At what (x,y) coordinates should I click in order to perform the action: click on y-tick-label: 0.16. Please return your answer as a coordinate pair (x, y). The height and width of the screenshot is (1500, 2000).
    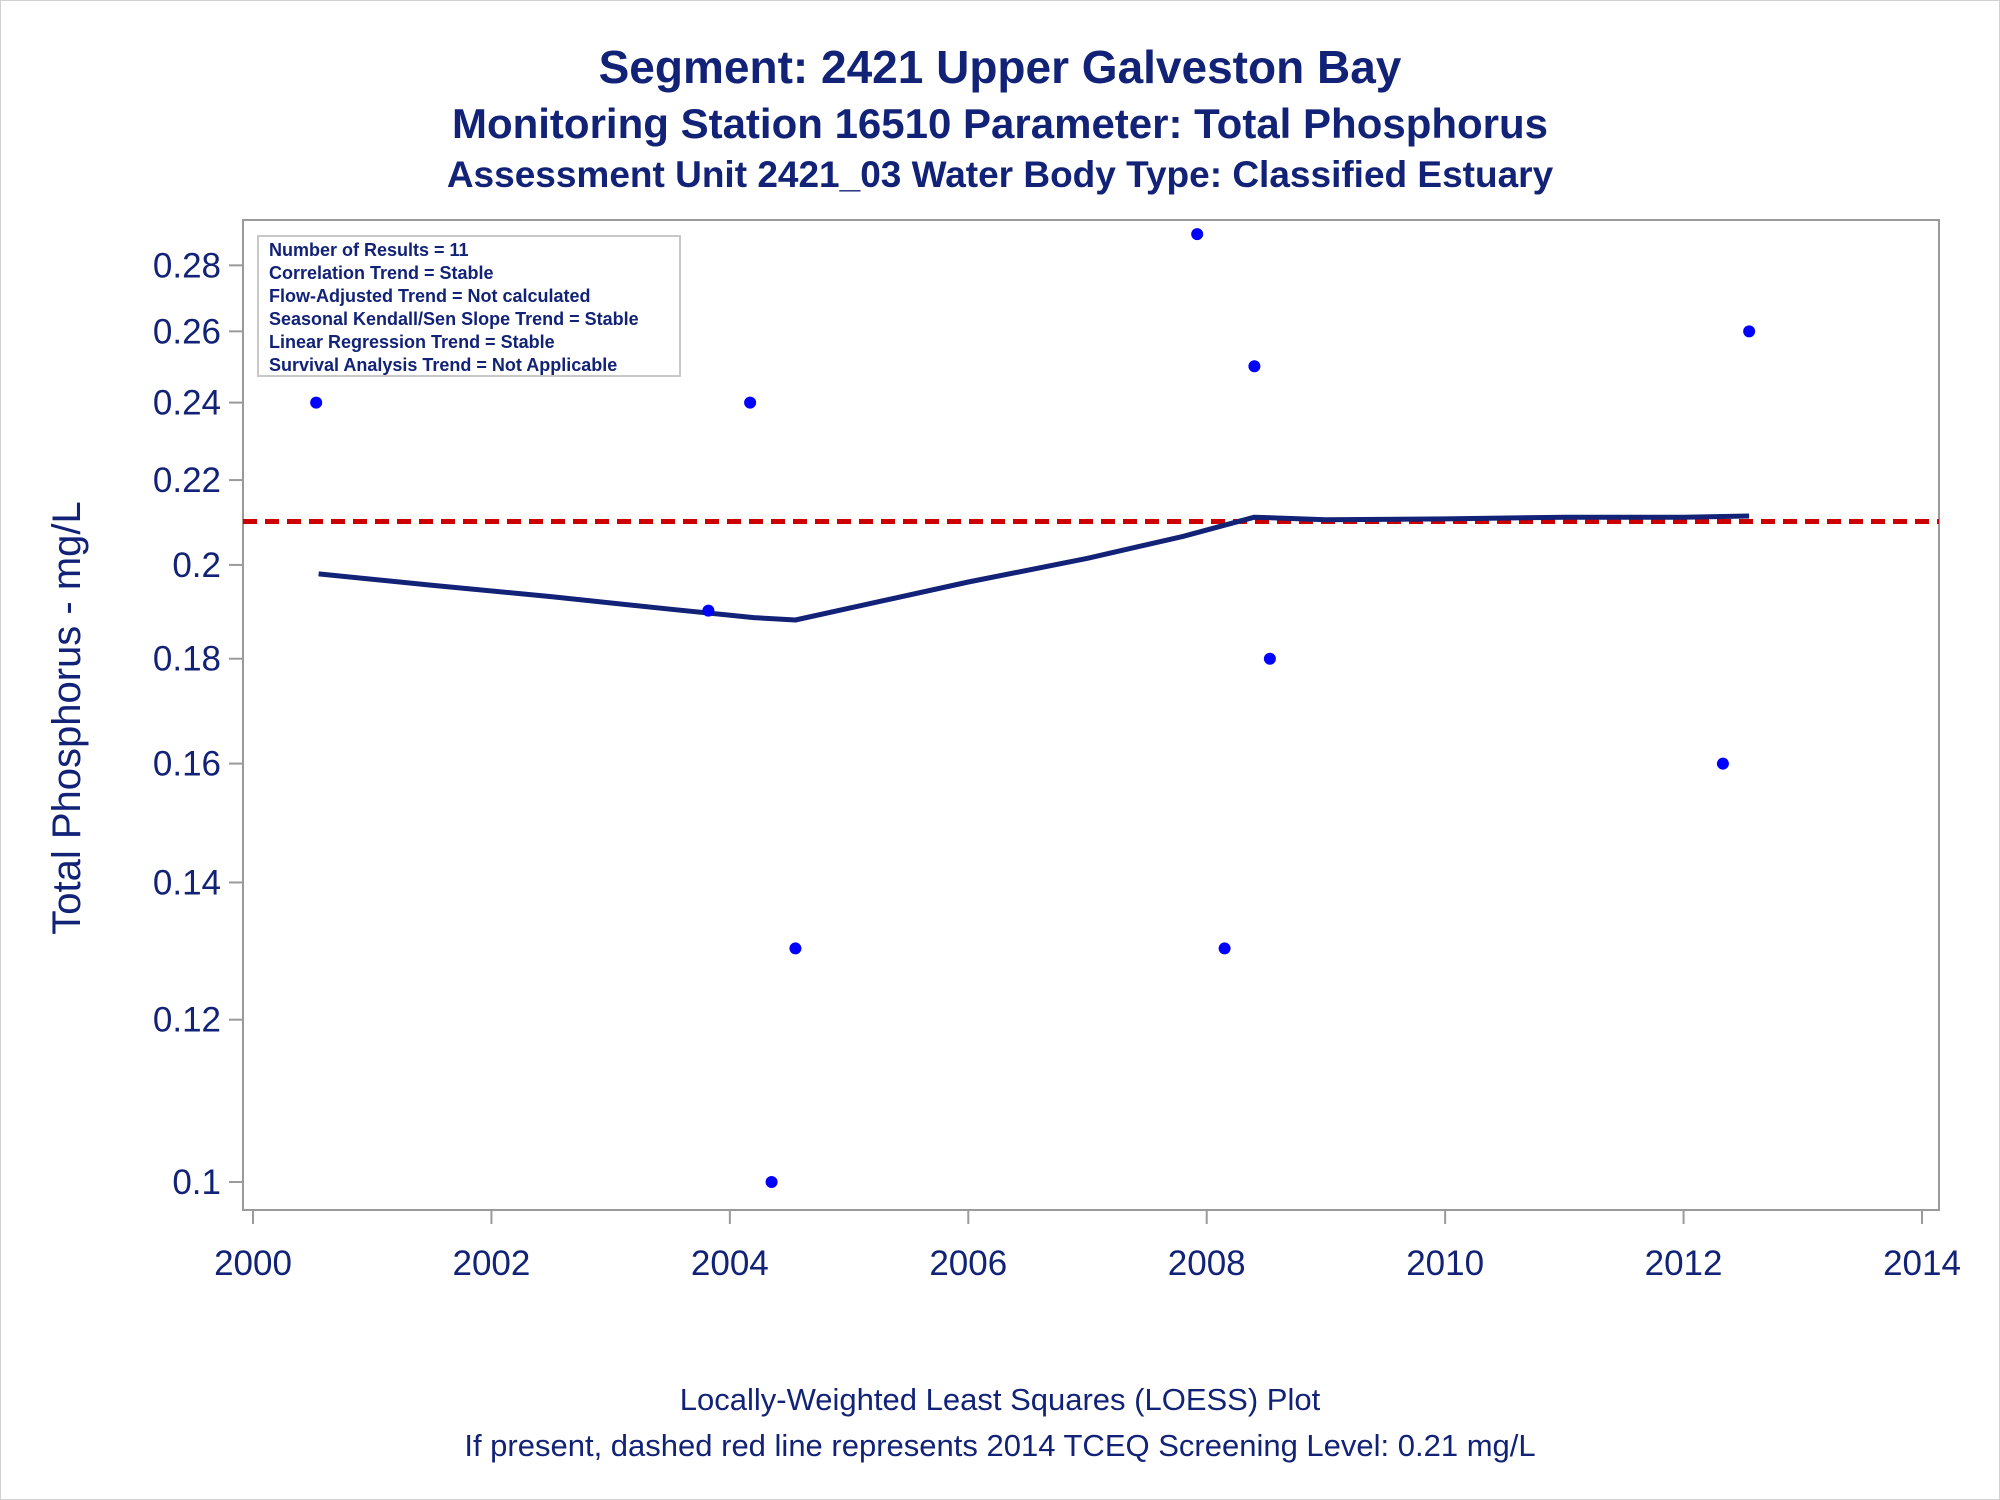
    Looking at the image, I should click on (187, 764).